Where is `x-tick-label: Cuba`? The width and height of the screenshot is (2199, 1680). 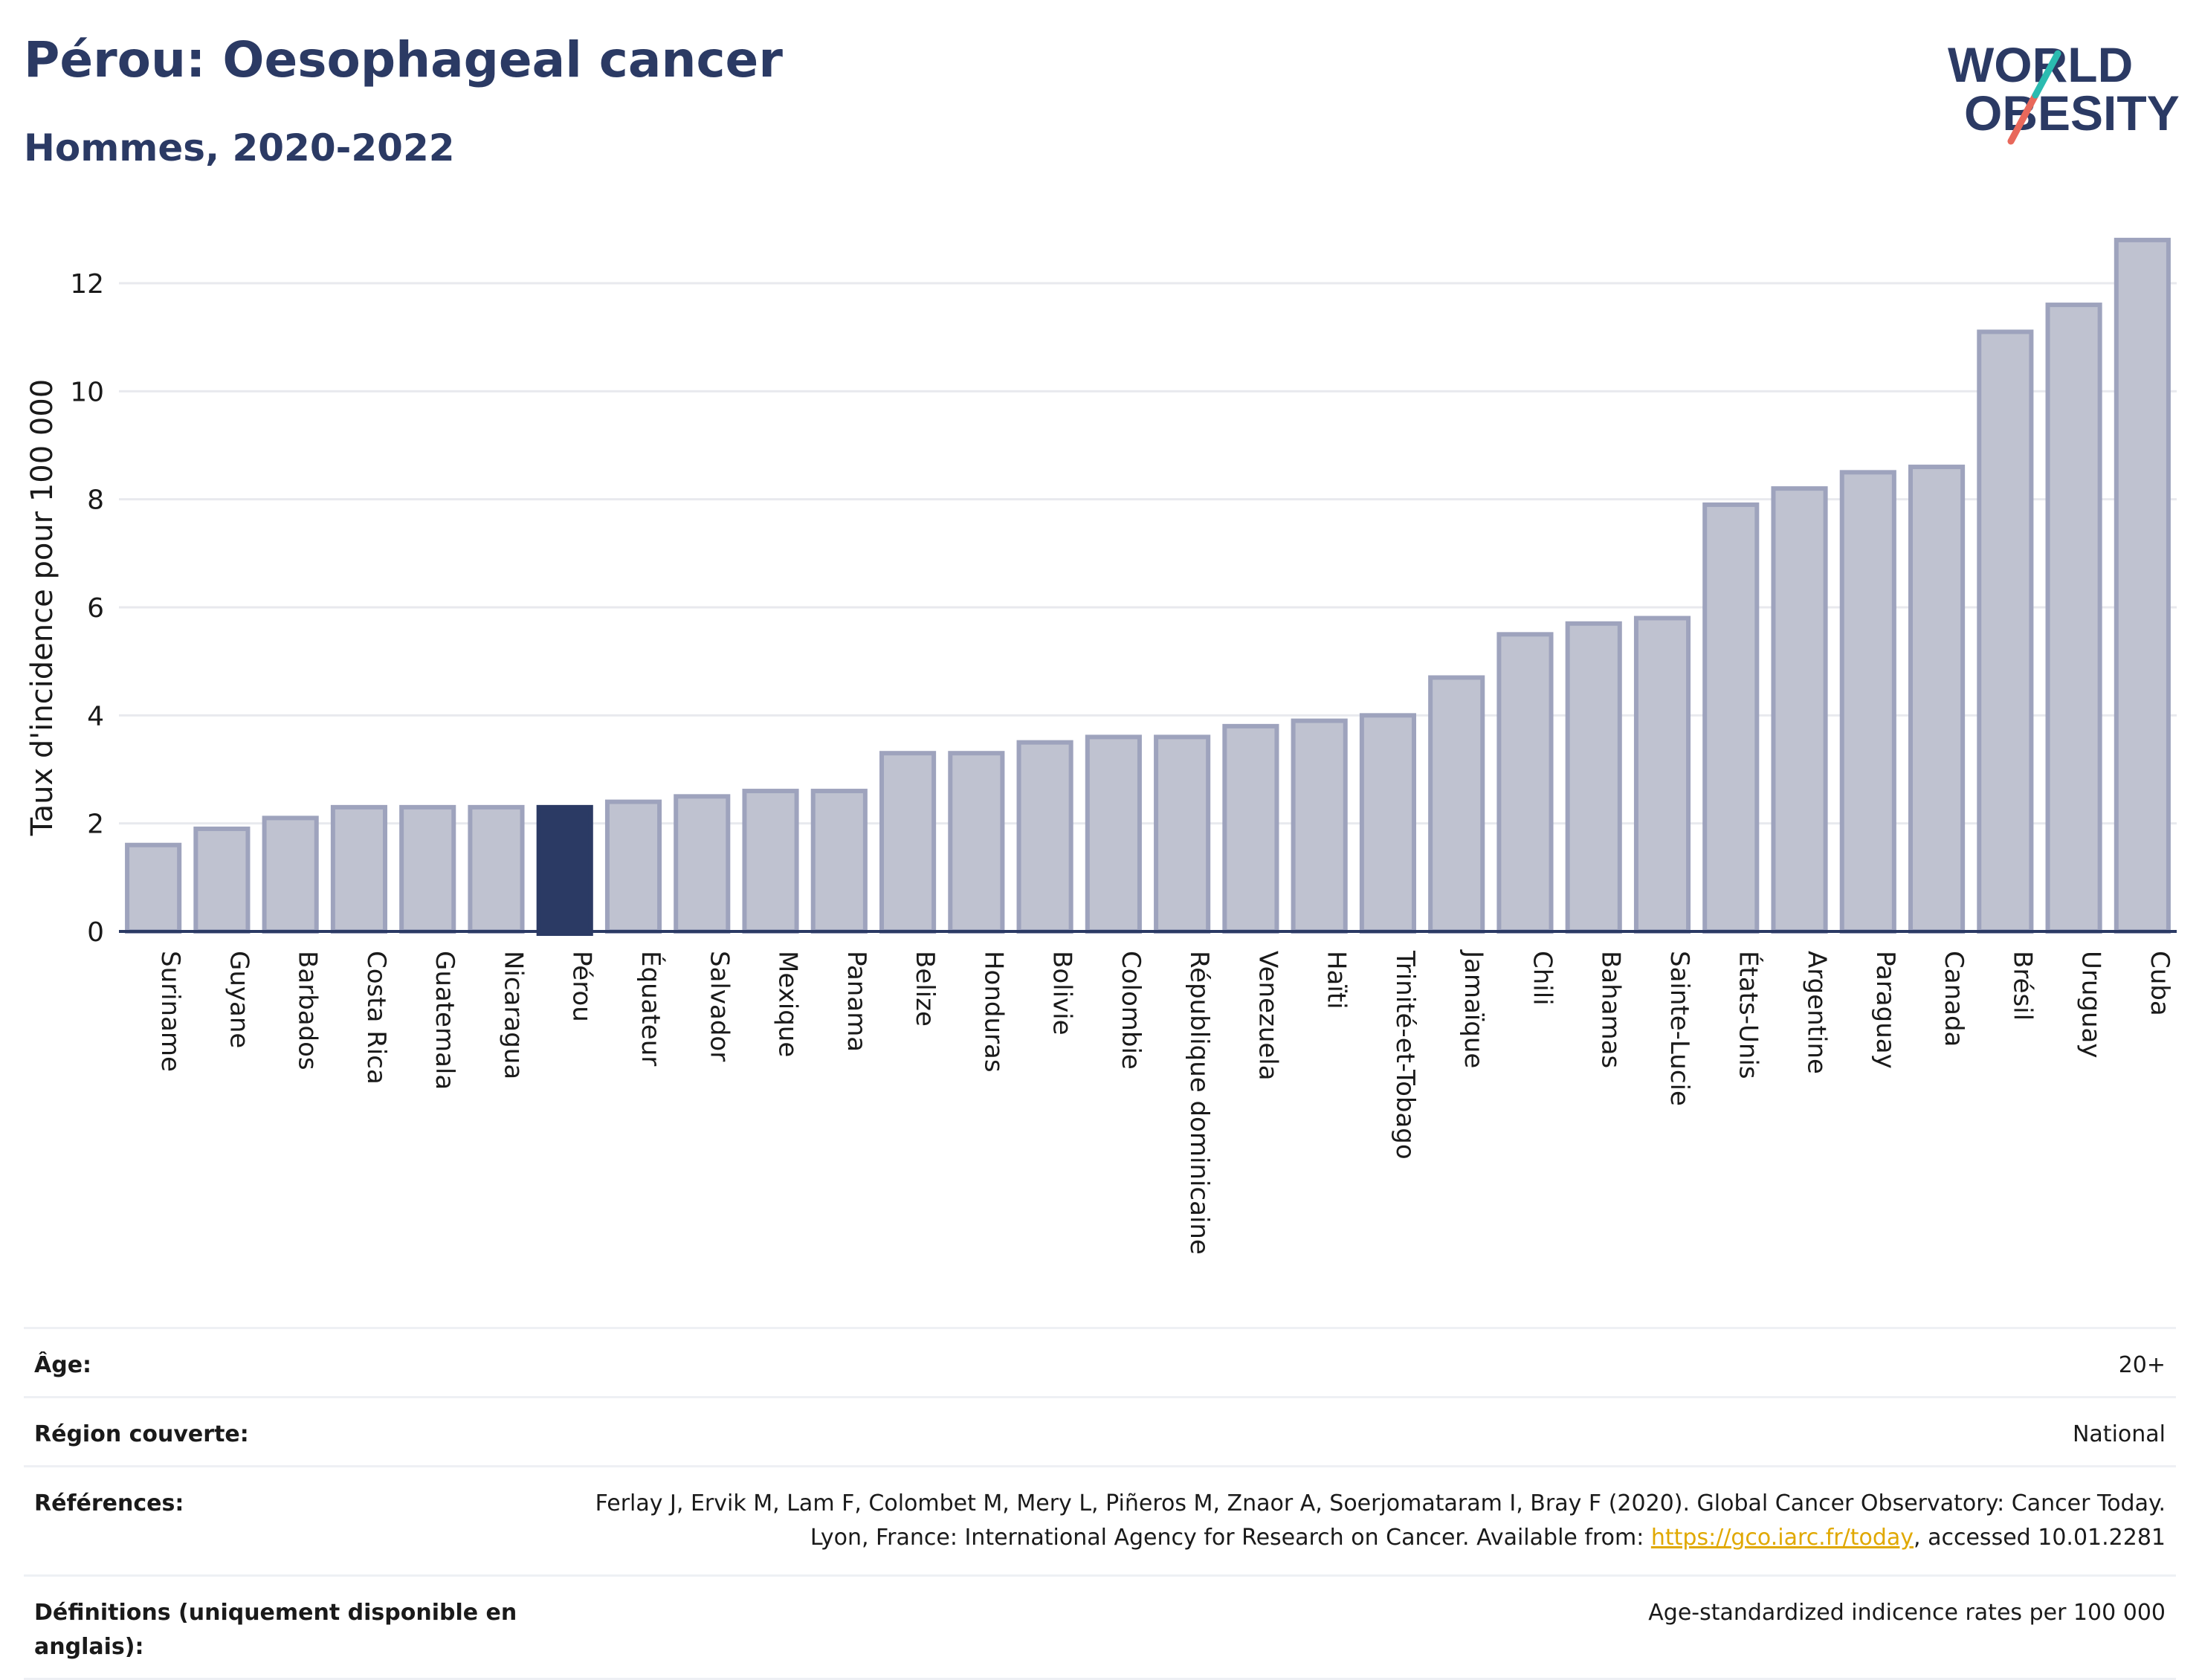
x-tick-label: Cuba is located at coordinates (2159, 984).